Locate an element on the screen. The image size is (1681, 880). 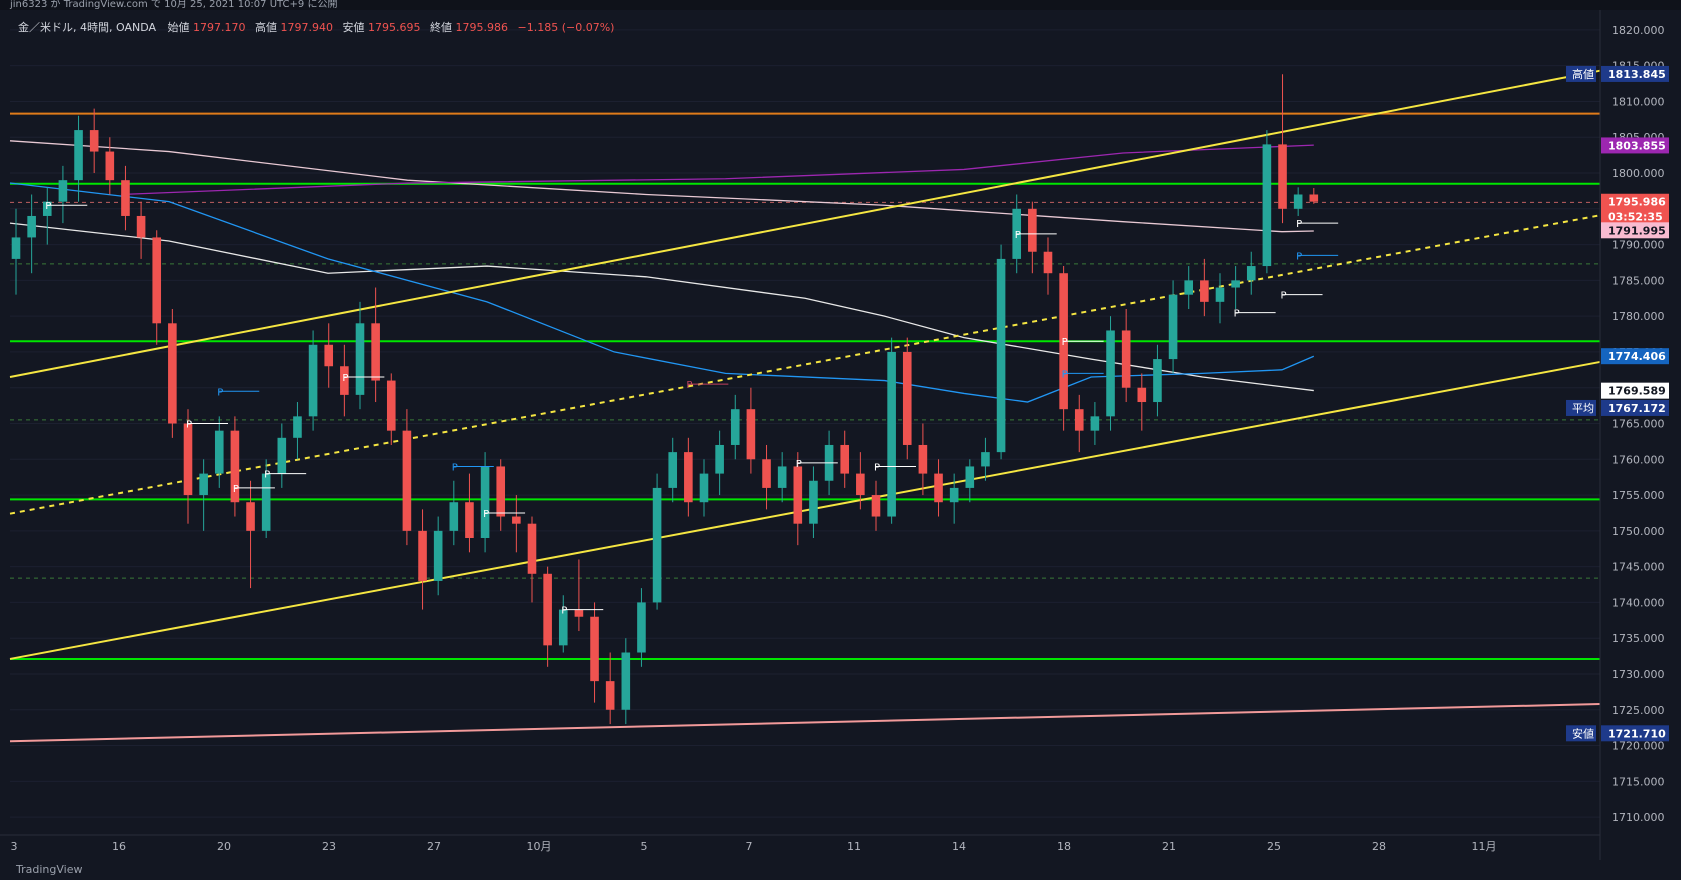
price-tag-value: 03:52:35 is located at coordinates (1635, 217).